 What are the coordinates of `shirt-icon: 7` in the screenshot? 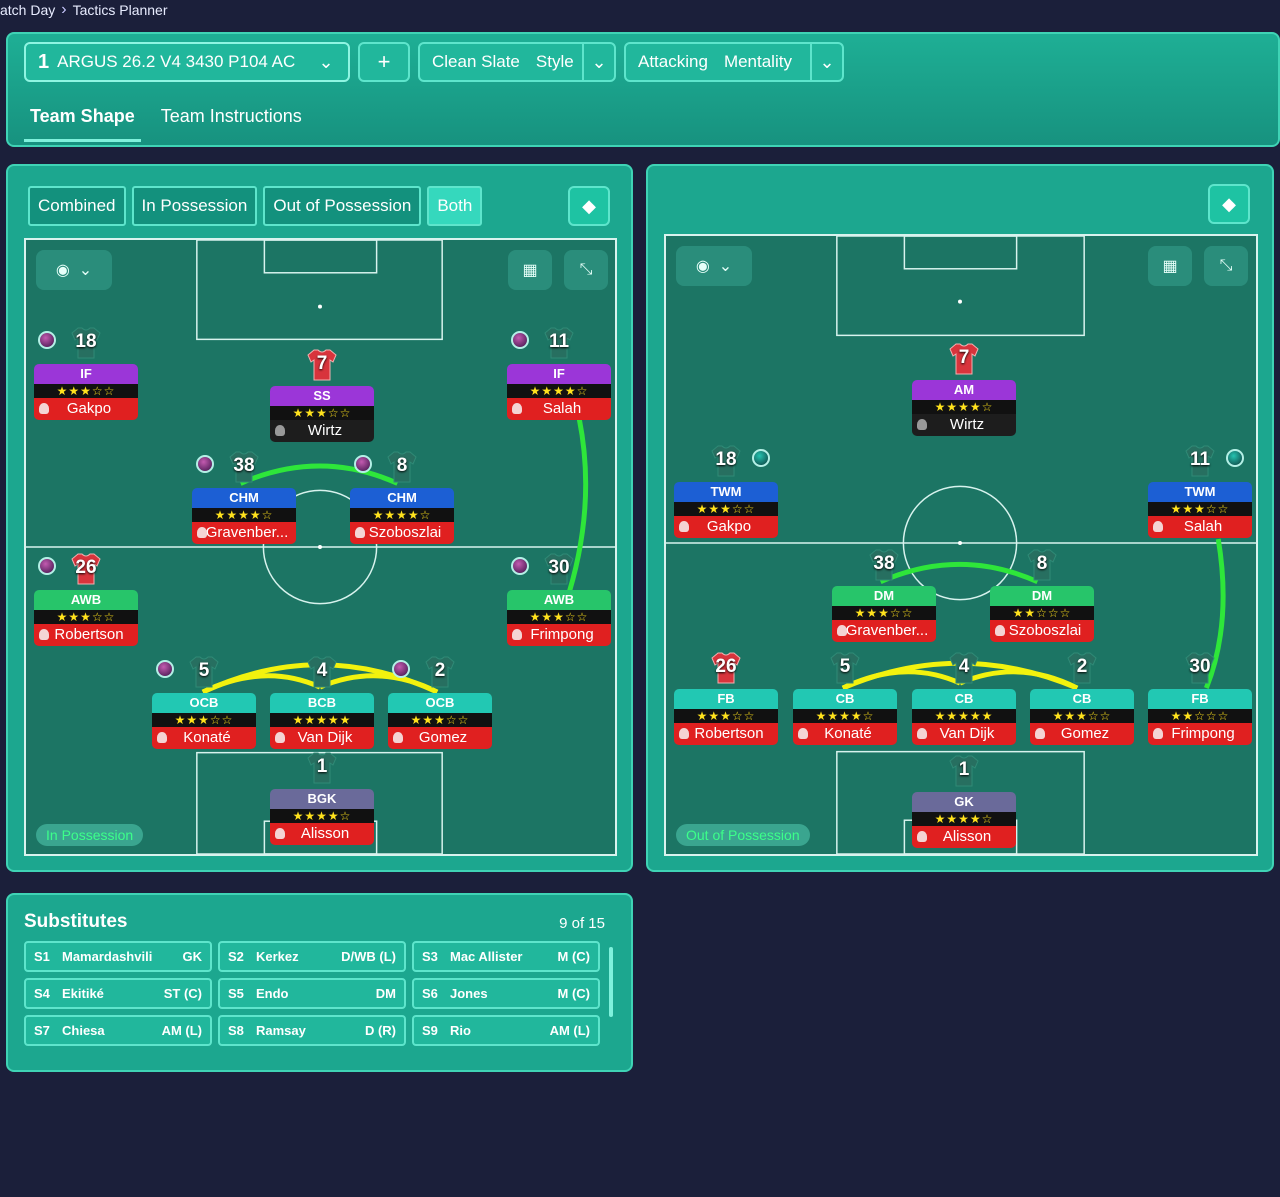 It's located at (322, 364).